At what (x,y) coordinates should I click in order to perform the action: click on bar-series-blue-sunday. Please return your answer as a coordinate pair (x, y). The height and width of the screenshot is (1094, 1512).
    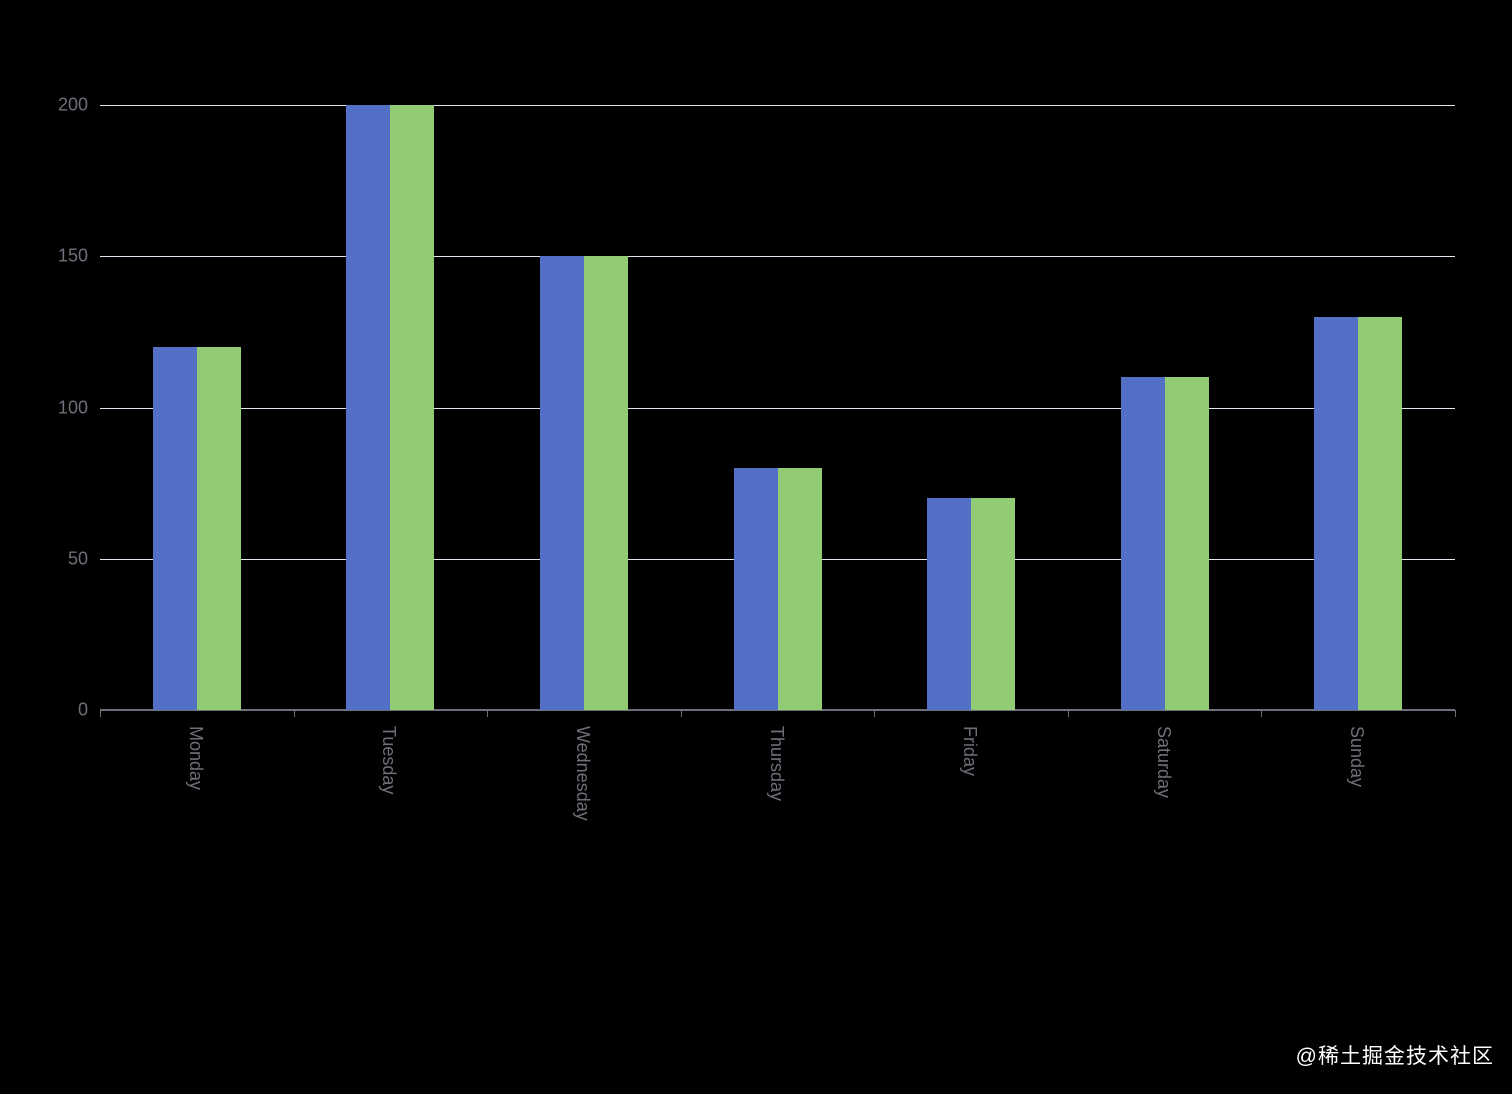
    Looking at the image, I should click on (1336, 513).